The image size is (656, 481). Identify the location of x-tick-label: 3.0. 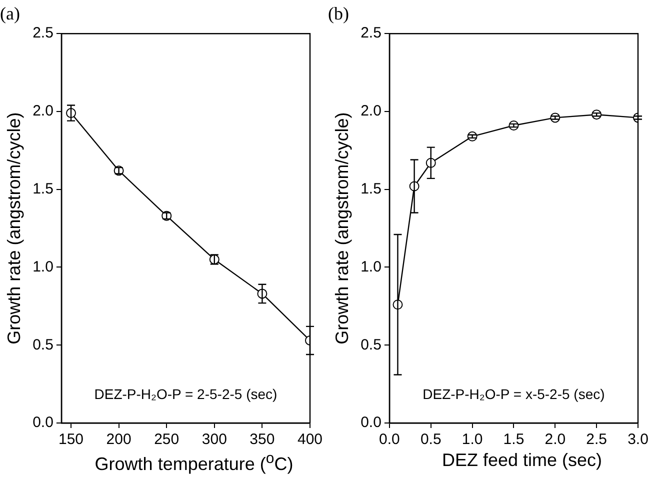
(638, 439).